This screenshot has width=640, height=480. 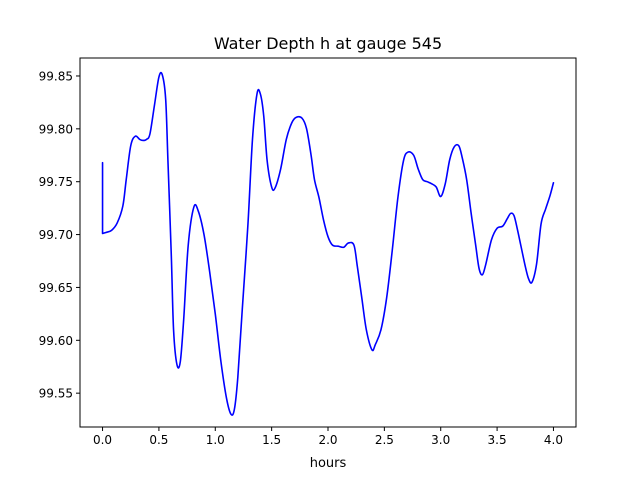 What do you see at coordinates (215, 440) in the screenshot?
I see `x-tick-label: 1.0` at bounding box center [215, 440].